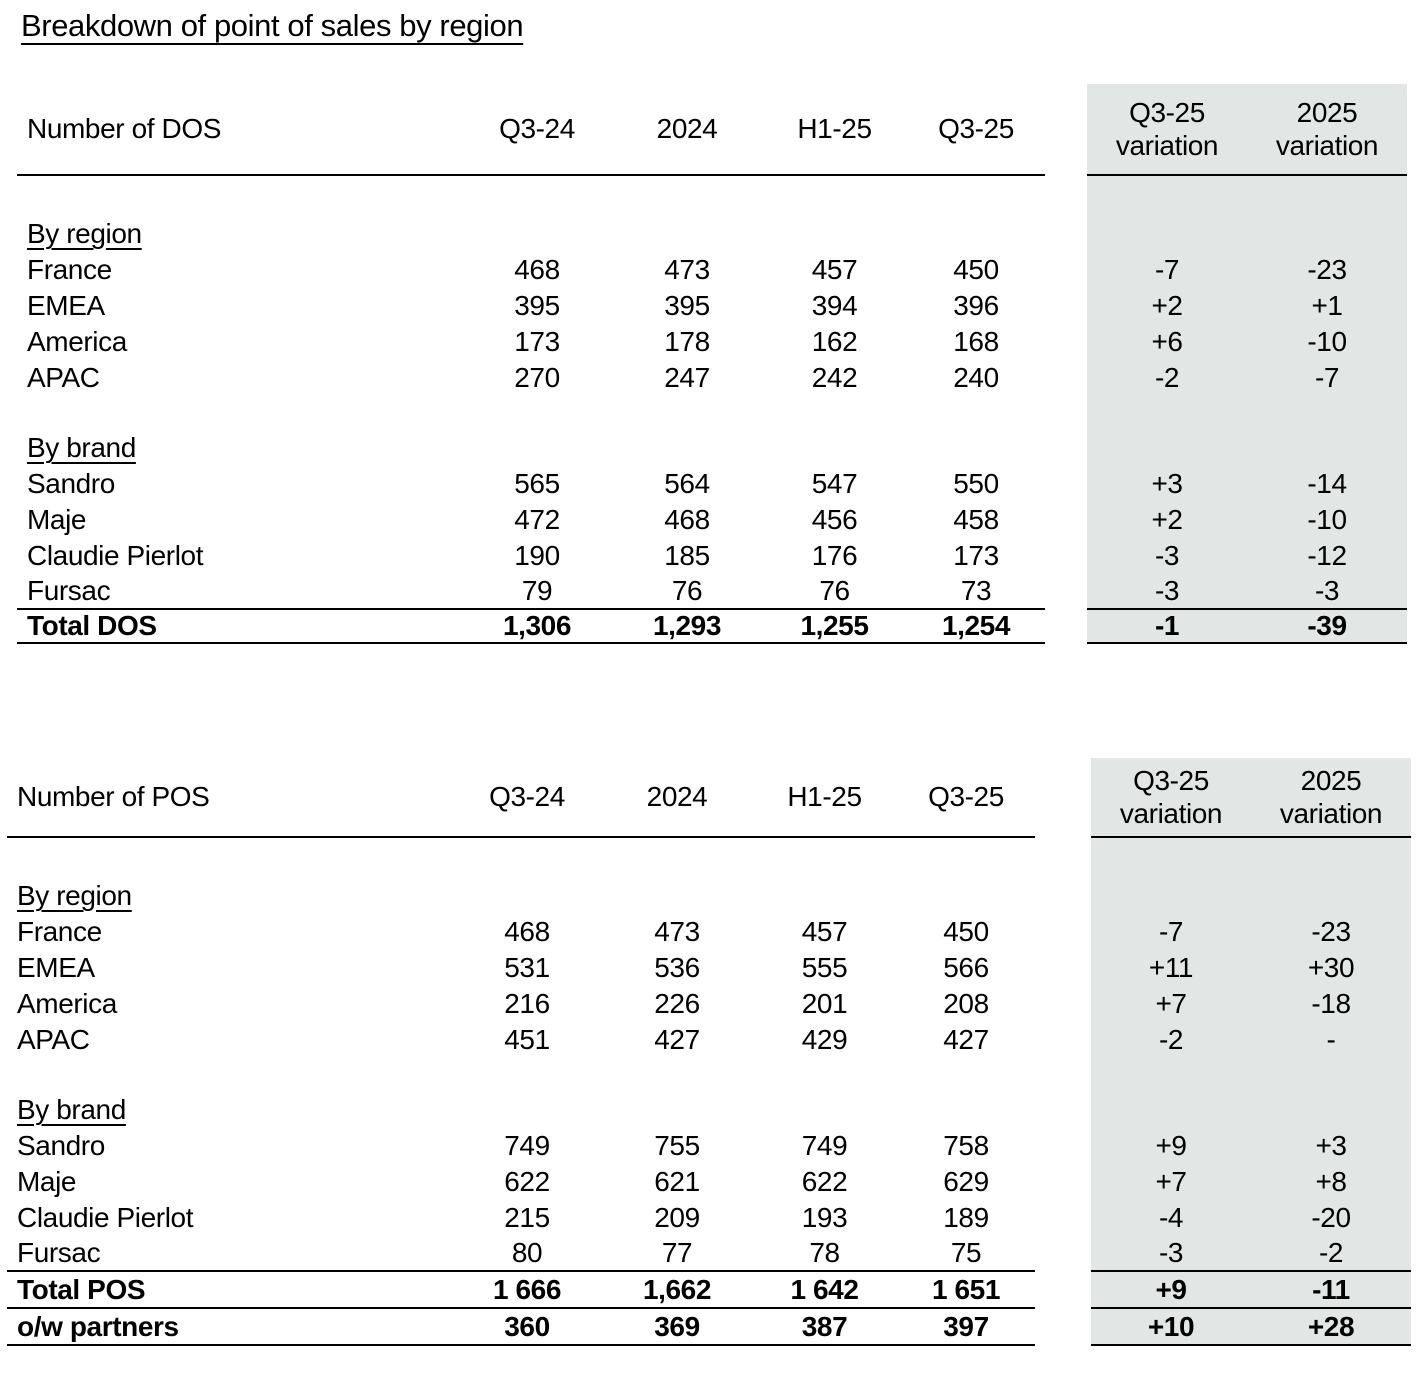  Describe the element at coordinates (1327, 484) in the screenshot. I see `variation-cell: -14` at that location.